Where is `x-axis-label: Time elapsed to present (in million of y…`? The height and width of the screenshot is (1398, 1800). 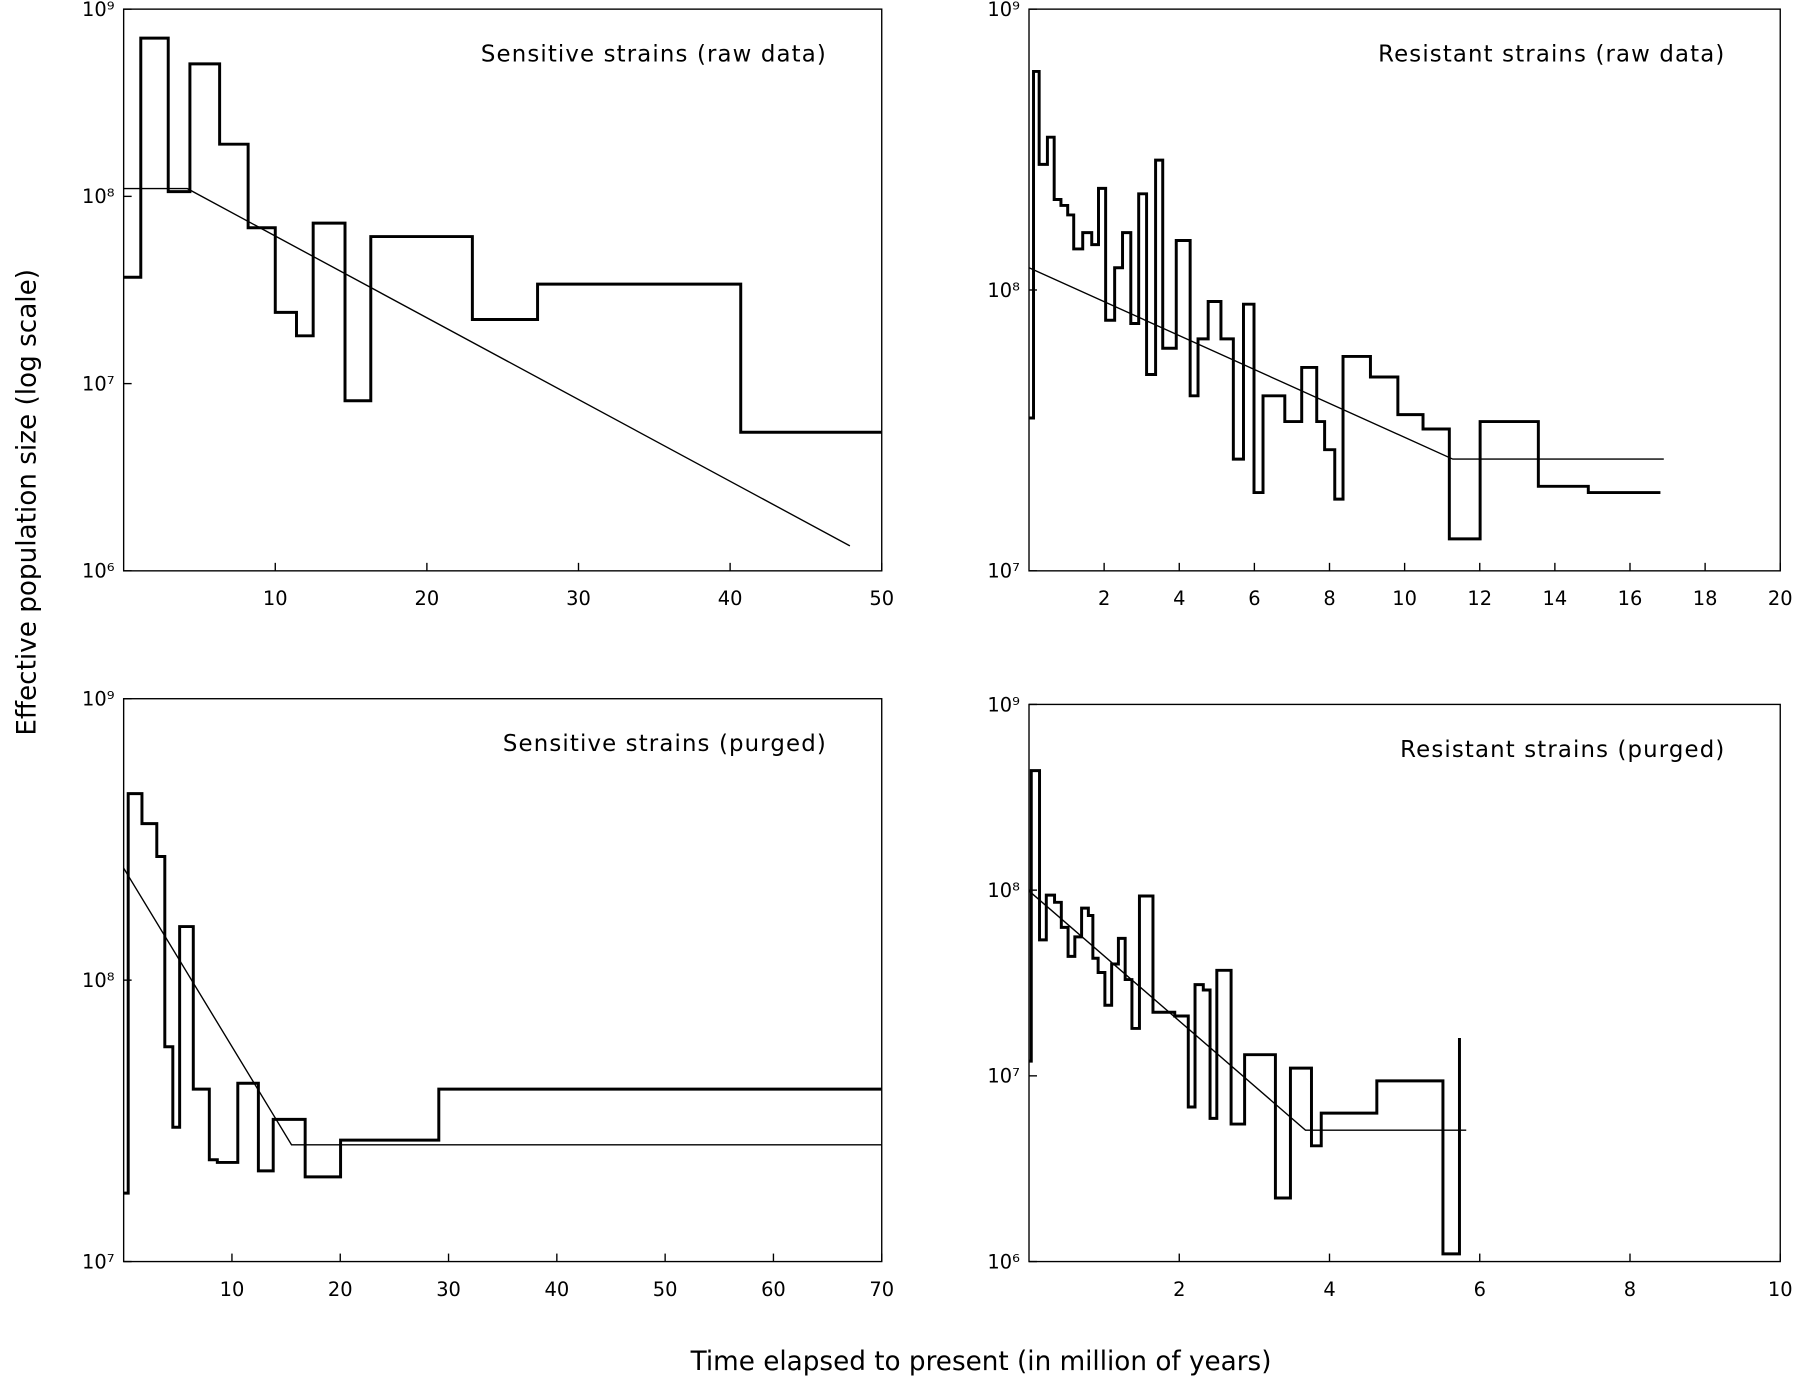
x-axis-label: Time elapsed to present (in million of y… is located at coordinates (981, 1362).